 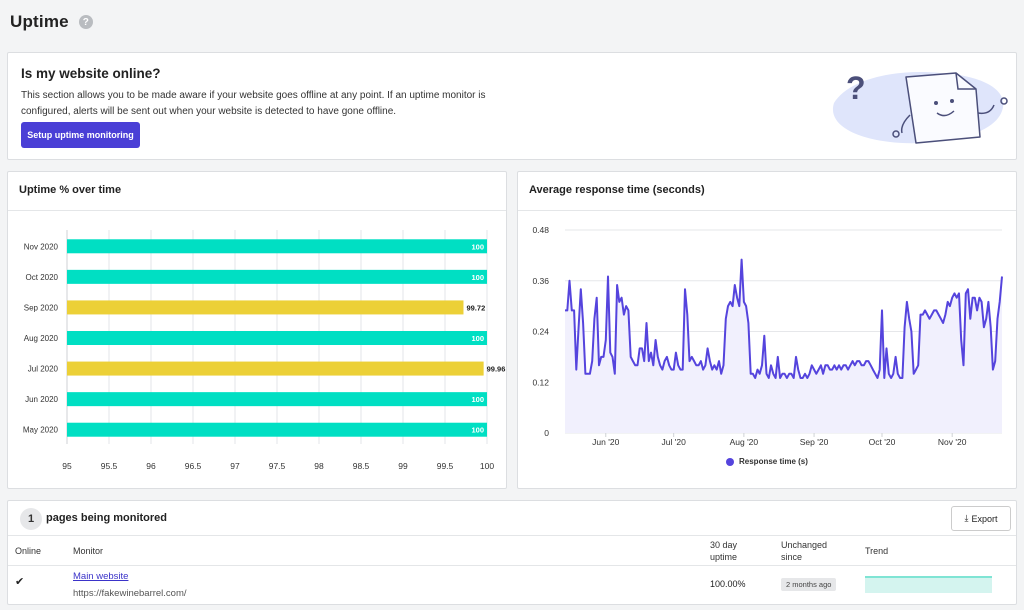 What do you see at coordinates (67, 466) in the screenshot?
I see `x-tick-label: 95` at bounding box center [67, 466].